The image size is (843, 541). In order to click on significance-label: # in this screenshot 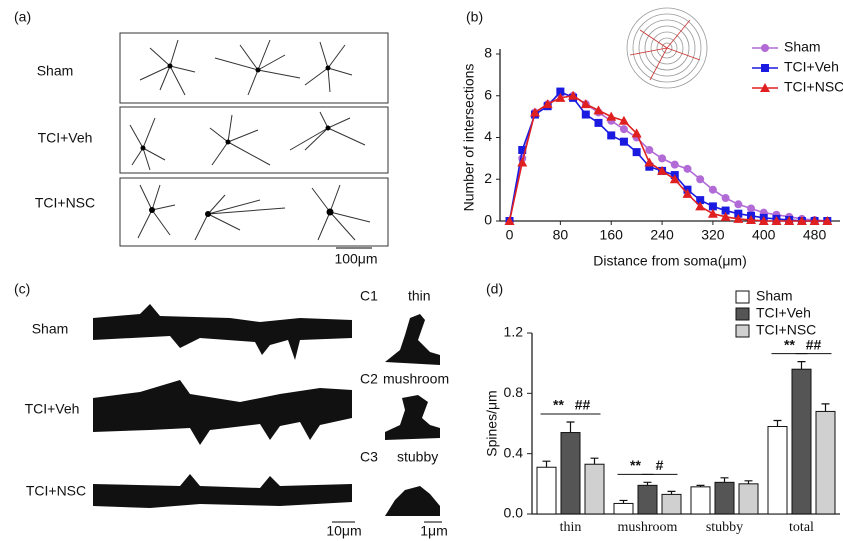, I will do `click(660, 465)`.